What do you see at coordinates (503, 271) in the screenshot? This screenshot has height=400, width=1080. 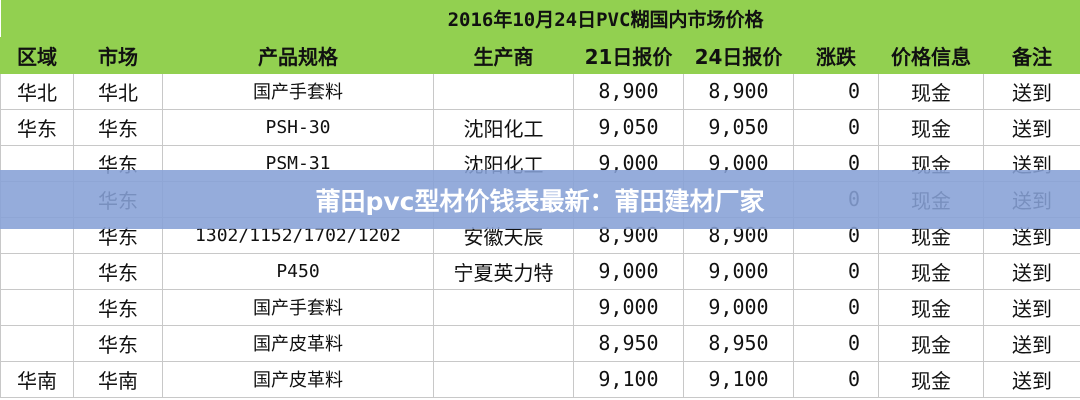 I see `table-cell: 宁夏英力特` at bounding box center [503, 271].